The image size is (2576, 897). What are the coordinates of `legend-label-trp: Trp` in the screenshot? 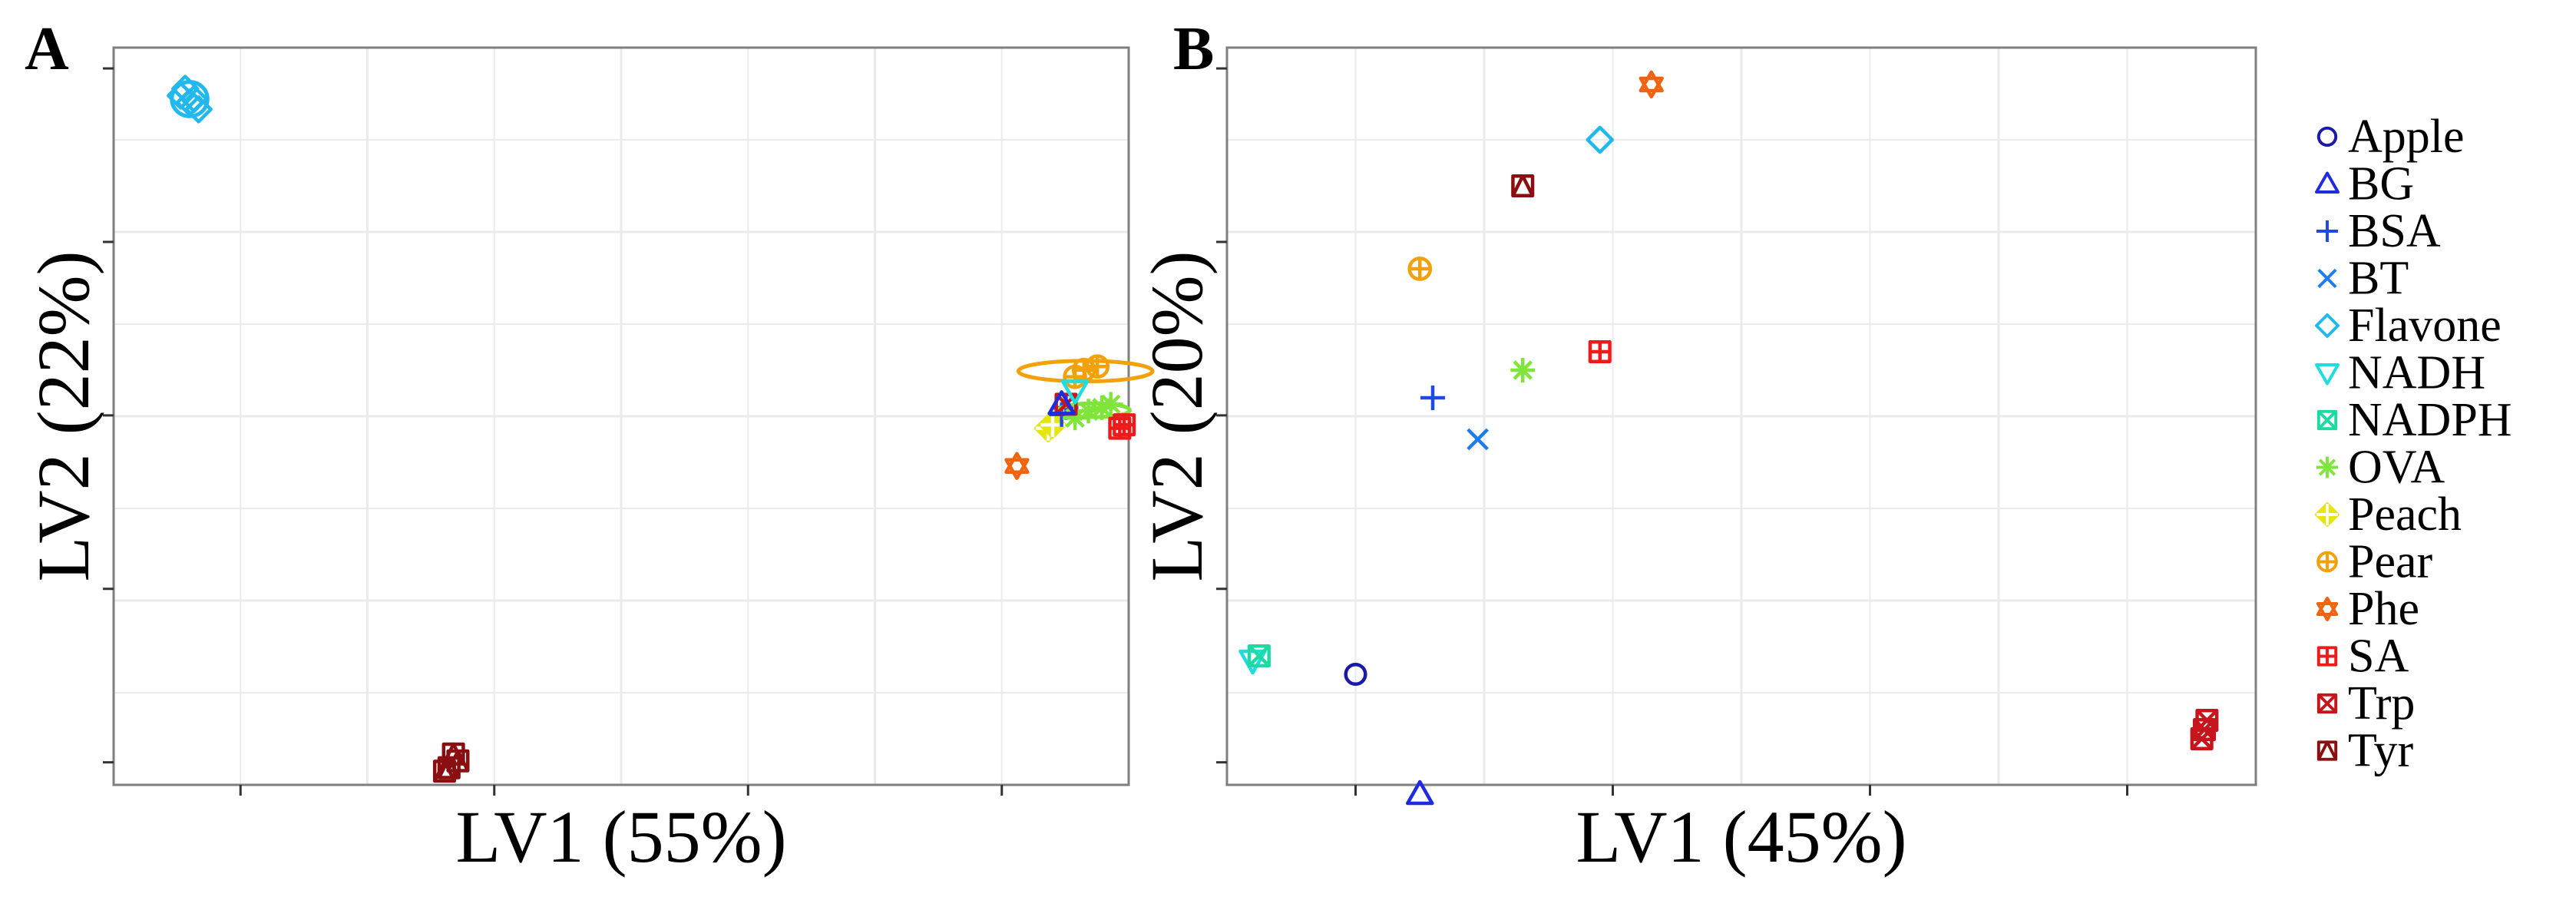 It's located at (2381, 704).